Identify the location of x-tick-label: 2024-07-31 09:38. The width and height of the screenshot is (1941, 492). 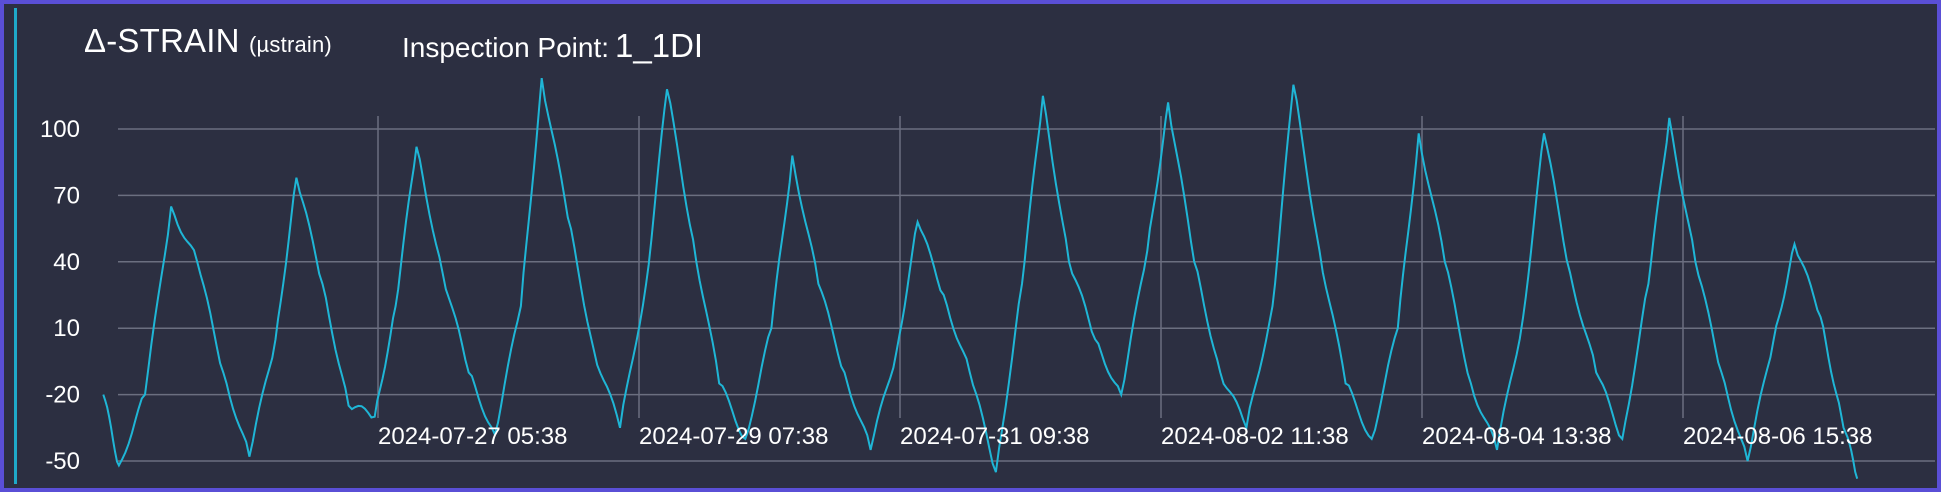
(995, 436).